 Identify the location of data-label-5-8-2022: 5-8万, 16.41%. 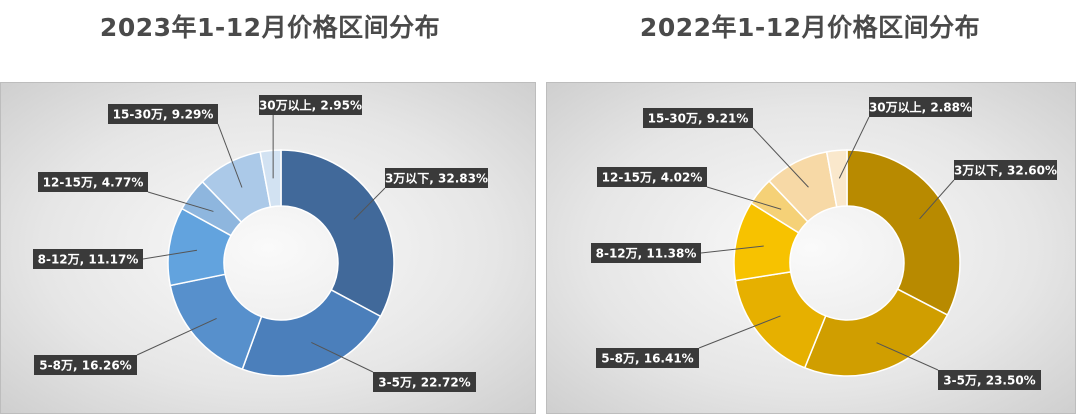
(647, 358).